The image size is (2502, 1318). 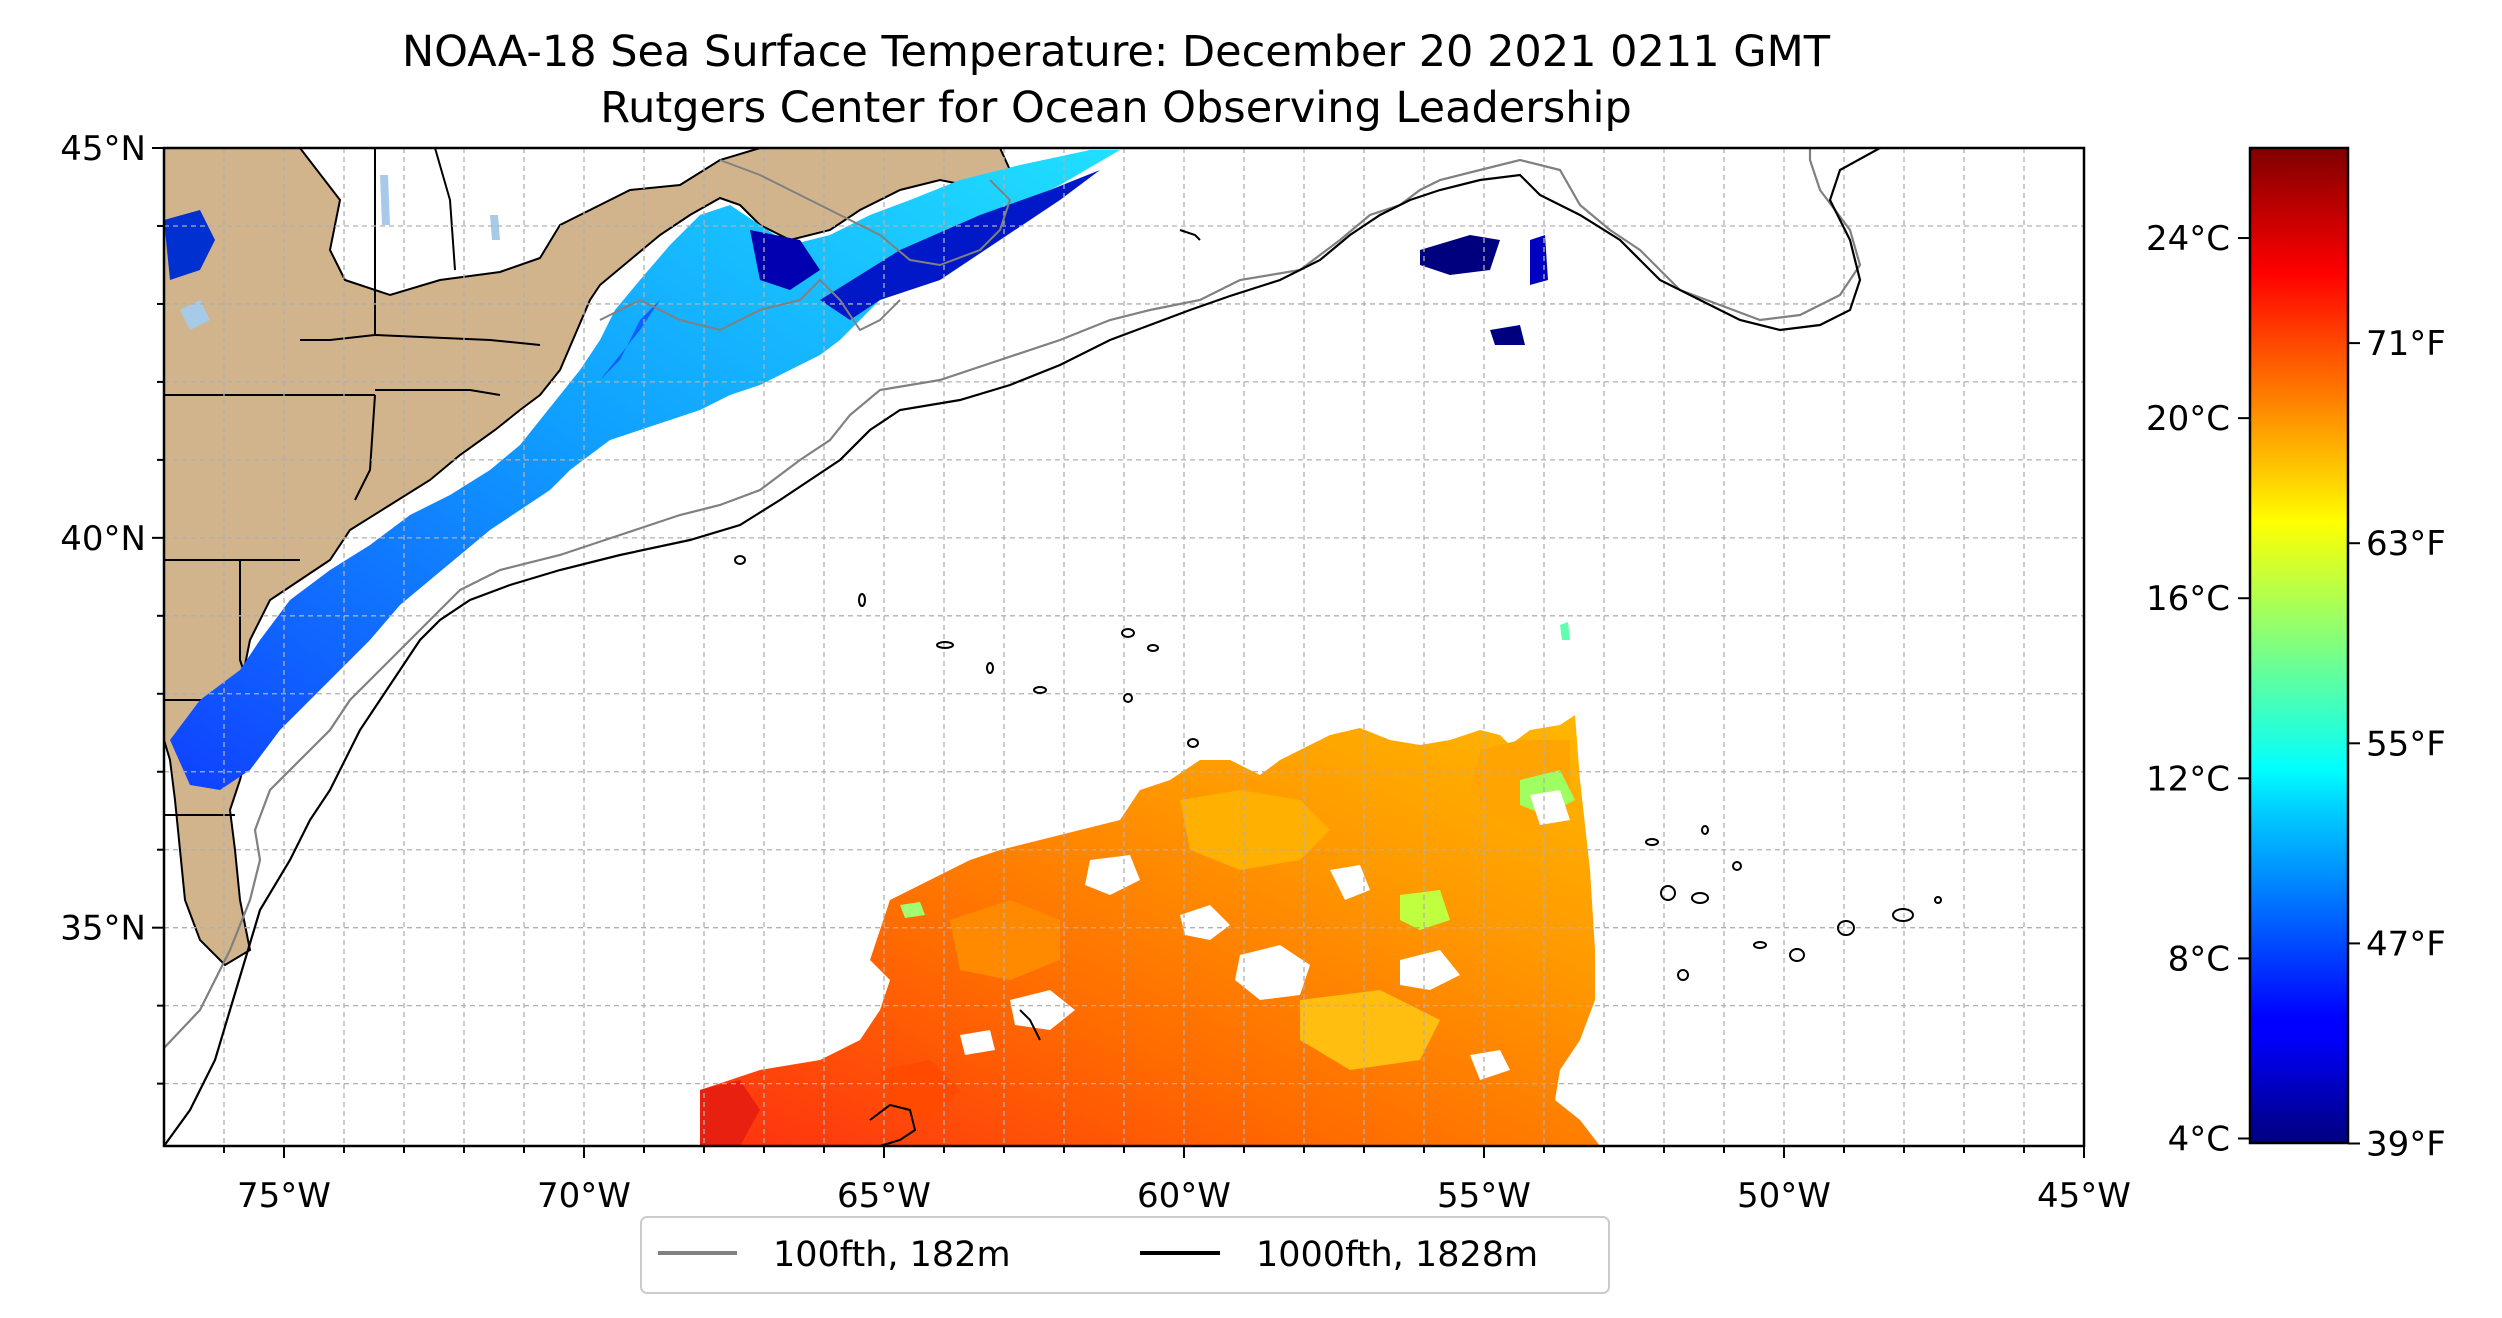 I want to click on colorbar-gradient, so click(x=2299, y=645).